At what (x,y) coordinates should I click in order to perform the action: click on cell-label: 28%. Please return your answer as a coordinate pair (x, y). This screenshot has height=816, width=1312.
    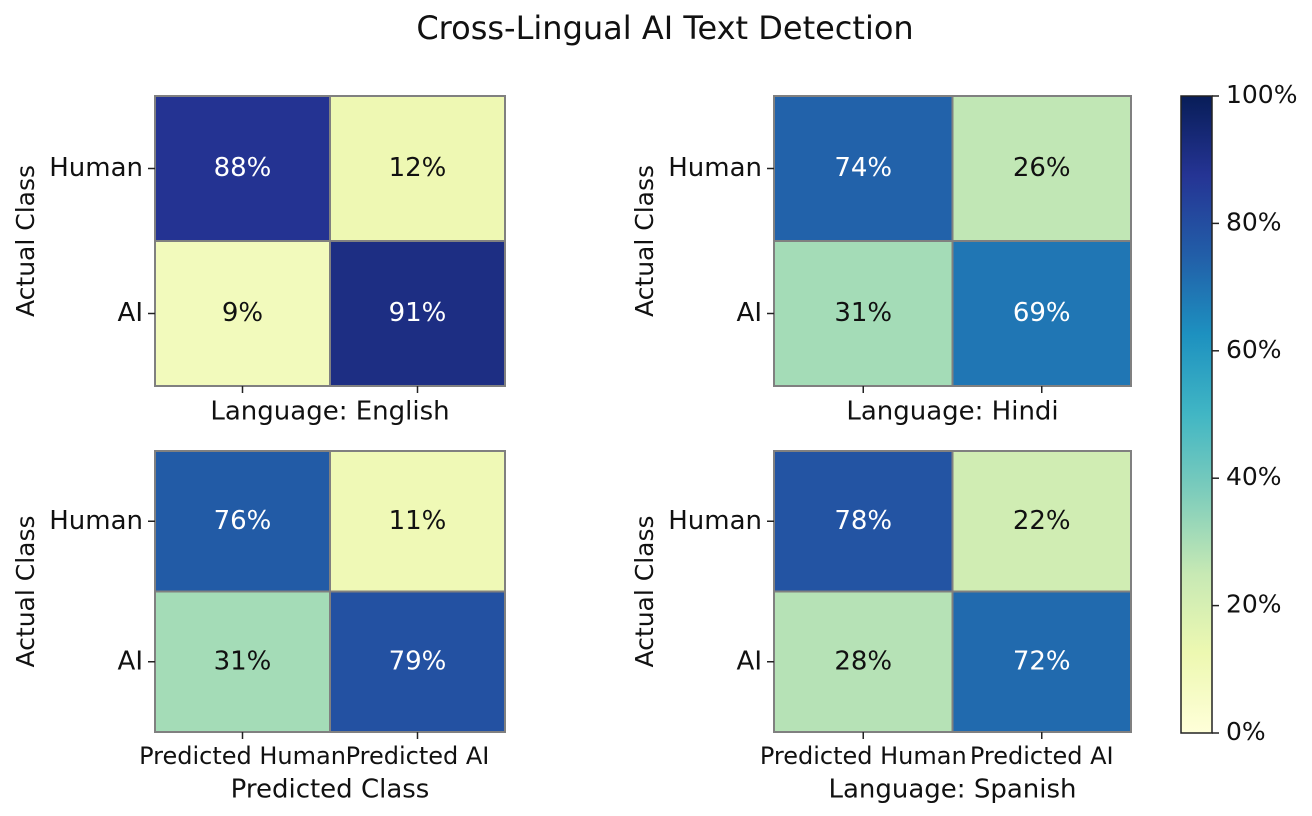
    Looking at the image, I should click on (863, 661).